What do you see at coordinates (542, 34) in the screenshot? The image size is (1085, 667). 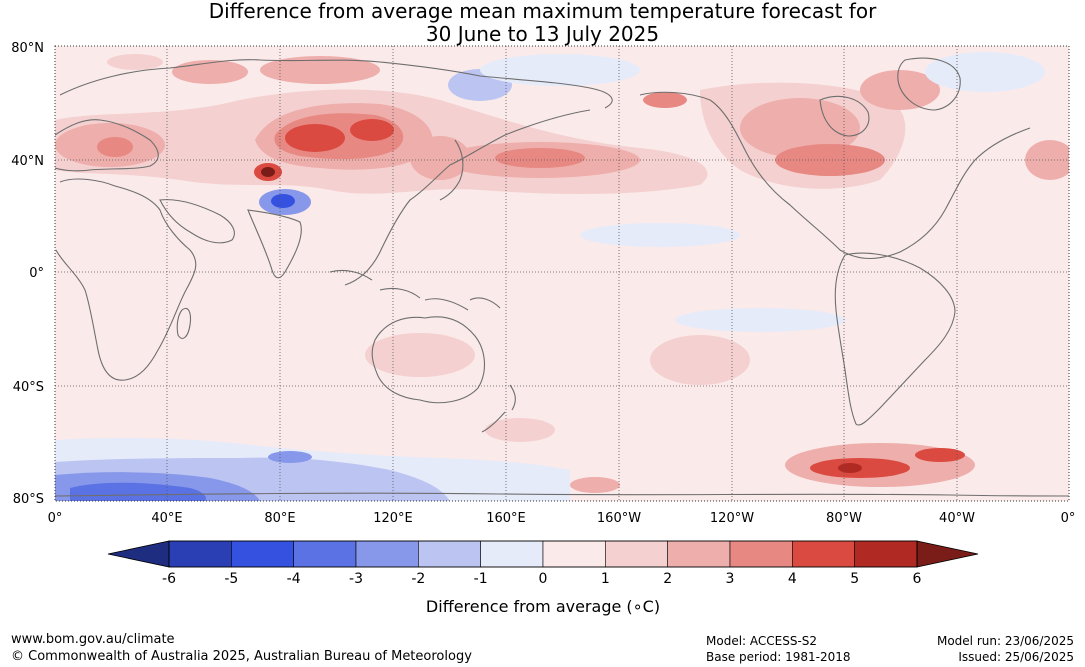 I see `title-line-2: 30 June to 13 July 2025` at bounding box center [542, 34].